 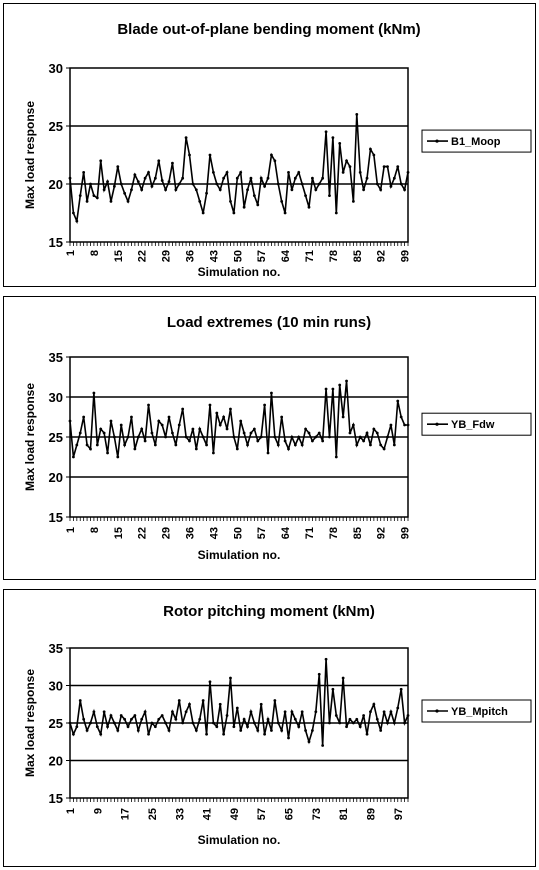 What do you see at coordinates (310, 256) in the screenshot?
I see `x-tick-label: 71` at bounding box center [310, 256].